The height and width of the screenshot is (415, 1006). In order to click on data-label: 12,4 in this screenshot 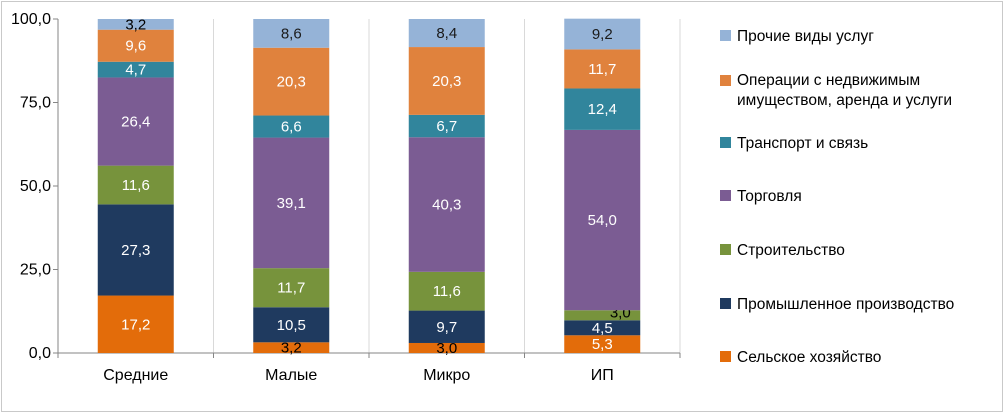, I will do `click(602, 109)`.